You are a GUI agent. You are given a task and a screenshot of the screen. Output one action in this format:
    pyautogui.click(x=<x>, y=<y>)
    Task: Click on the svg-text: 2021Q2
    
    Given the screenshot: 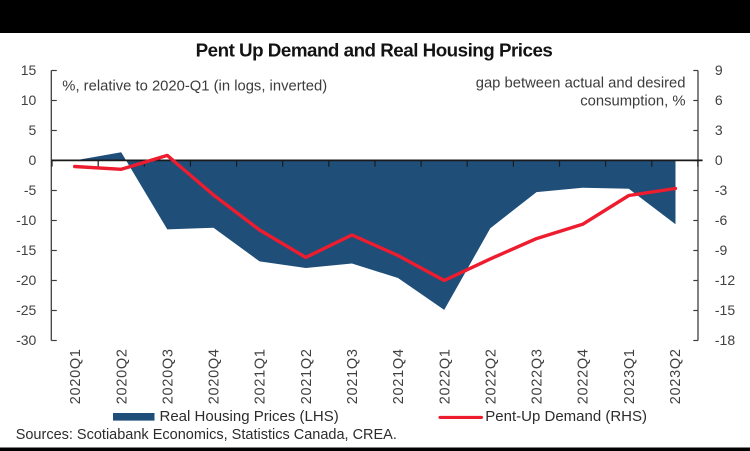 What is the action you would take?
    pyautogui.click(x=307, y=376)
    